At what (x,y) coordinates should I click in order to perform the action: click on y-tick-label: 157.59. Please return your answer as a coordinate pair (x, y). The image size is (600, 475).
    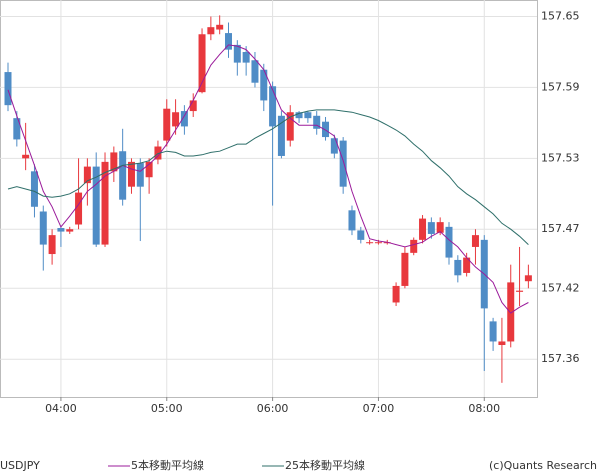
    Looking at the image, I should click on (560, 86).